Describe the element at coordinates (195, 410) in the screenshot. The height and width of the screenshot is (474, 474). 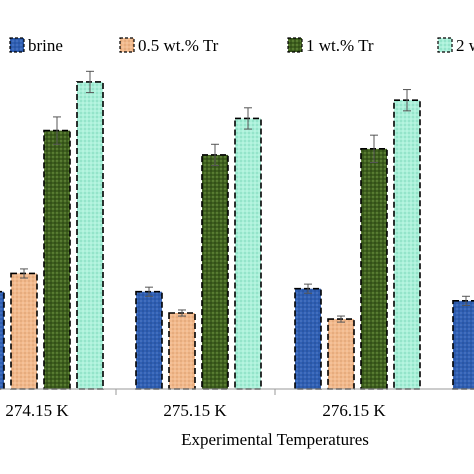
I see `x-tick-label: 275.15 K` at that location.